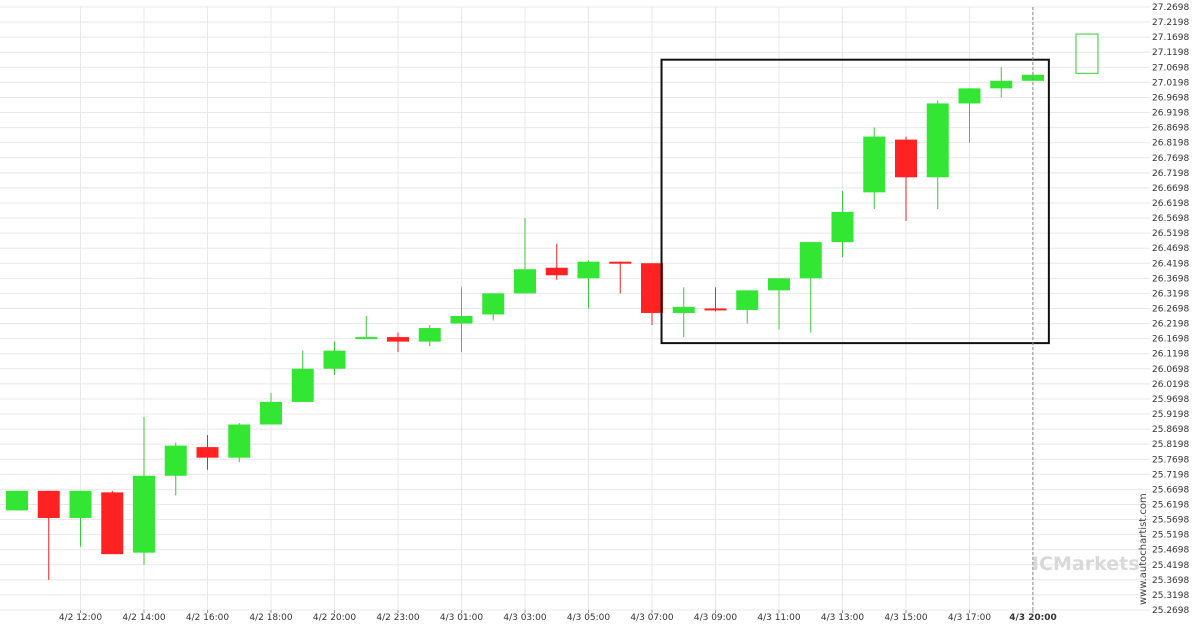 Image resolution: width=1200 pixels, height=630 pixels. I want to click on y-tick-label: 27.0698, so click(1170, 68).